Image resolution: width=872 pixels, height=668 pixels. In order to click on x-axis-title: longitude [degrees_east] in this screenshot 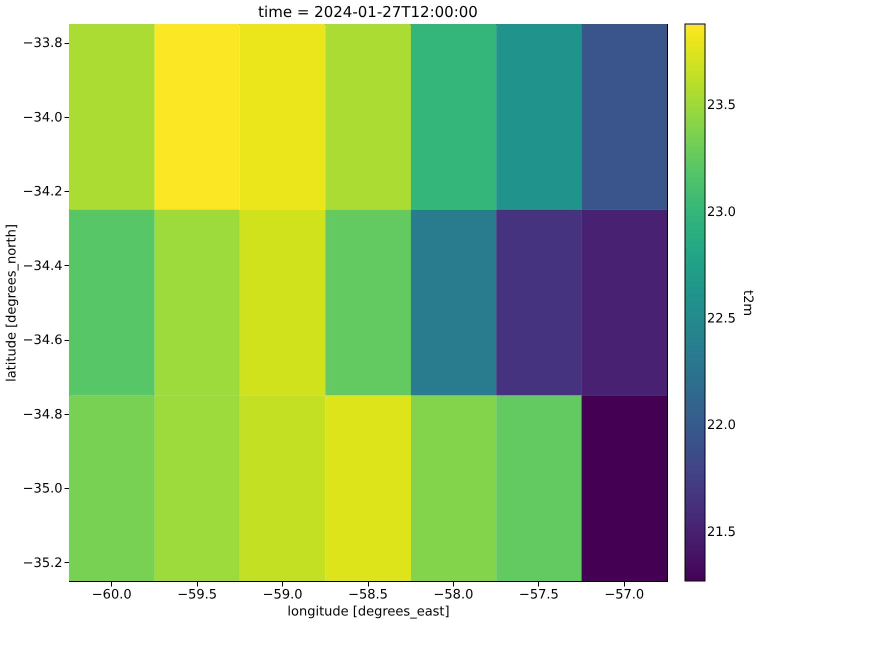, I will do `click(368, 612)`.